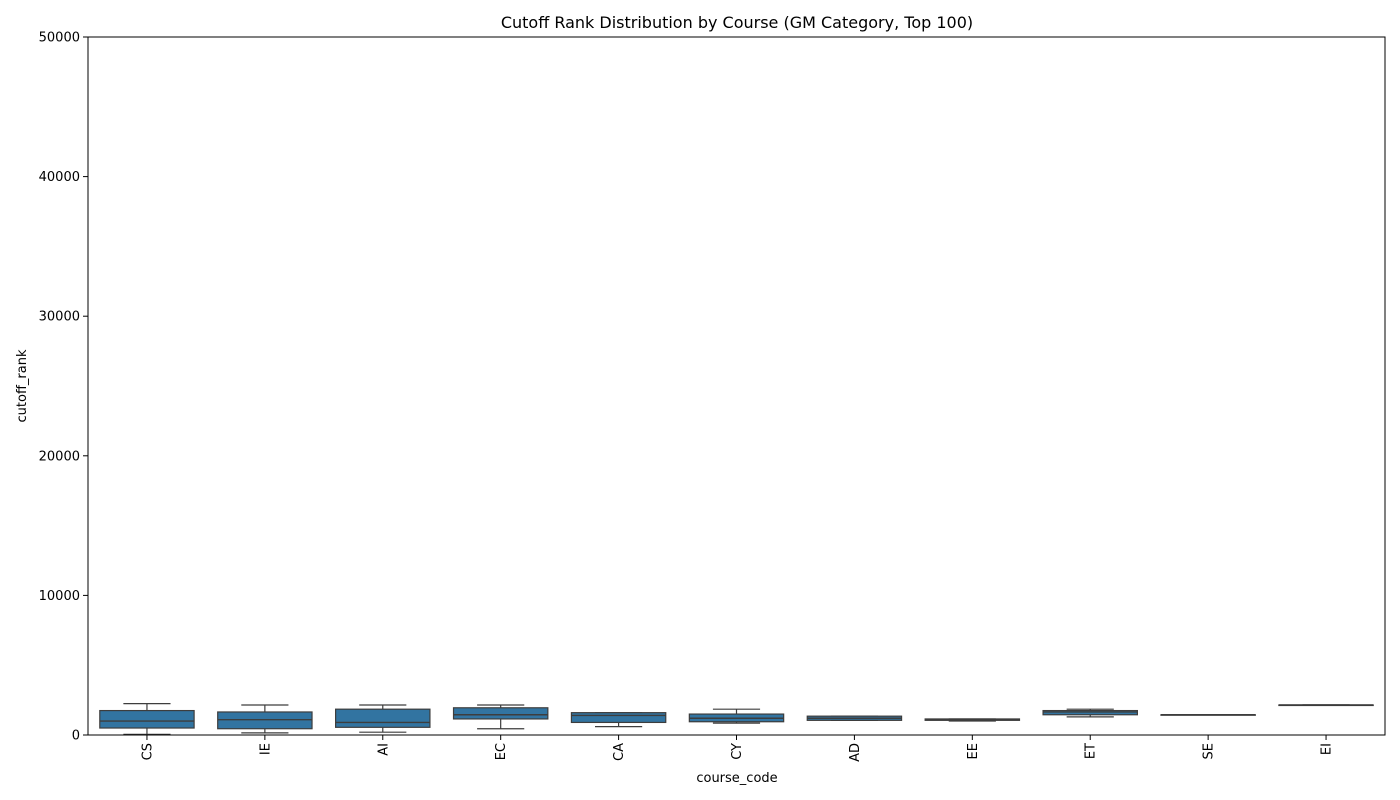  Describe the element at coordinates (383, 749) in the screenshot. I see `x-tick-label: AI` at that location.